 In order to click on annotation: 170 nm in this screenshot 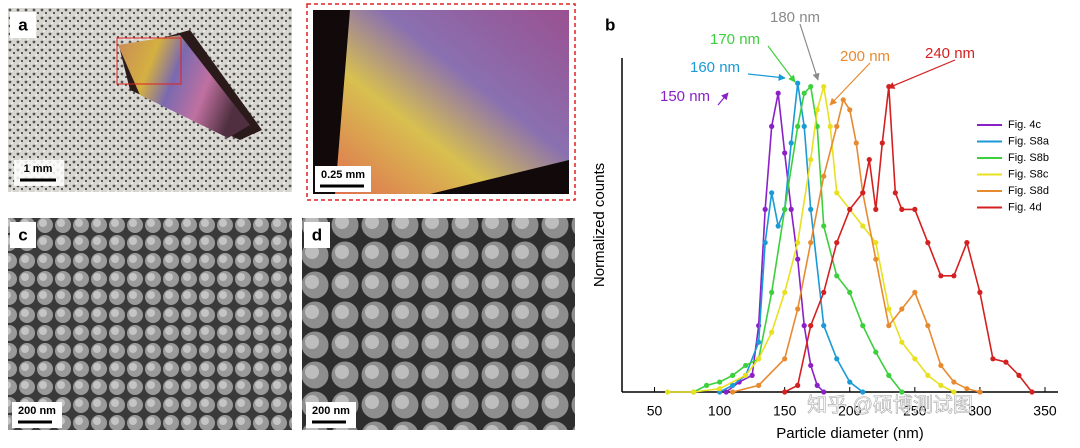, I will do `click(735, 39)`.